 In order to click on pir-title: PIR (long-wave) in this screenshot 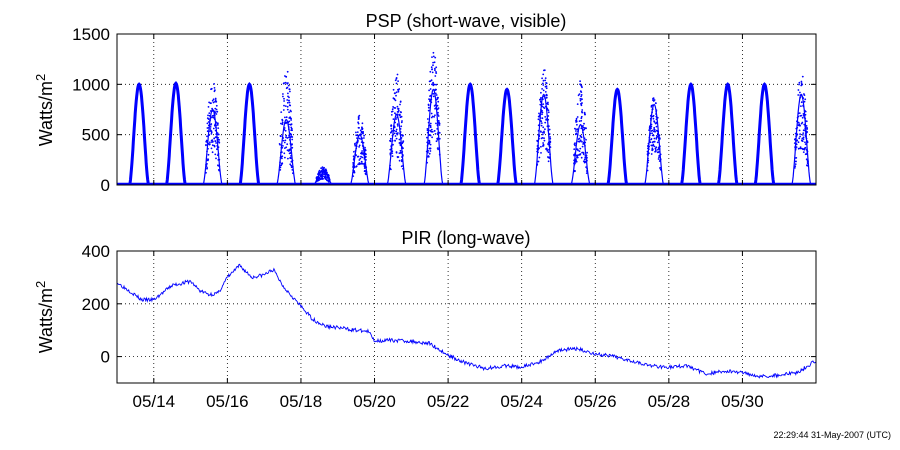, I will do `click(465, 238)`.